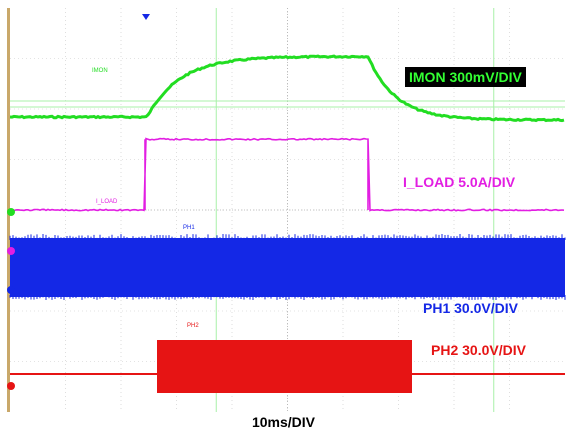  What do you see at coordinates (470, 308) in the screenshot?
I see `ph1-channel-label: PH1 30.0V/DIV` at bounding box center [470, 308].